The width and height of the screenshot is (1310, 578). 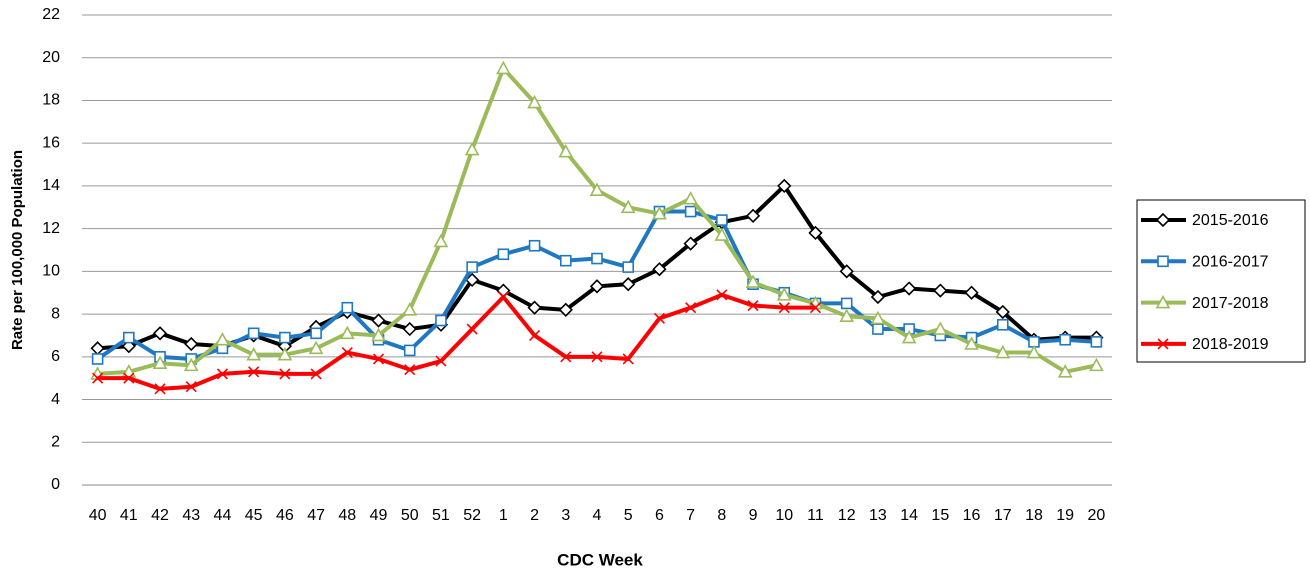 What do you see at coordinates (55, 313) in the screenshot?
I see `y-tick-label: 8` at bounding box center [55, 313].